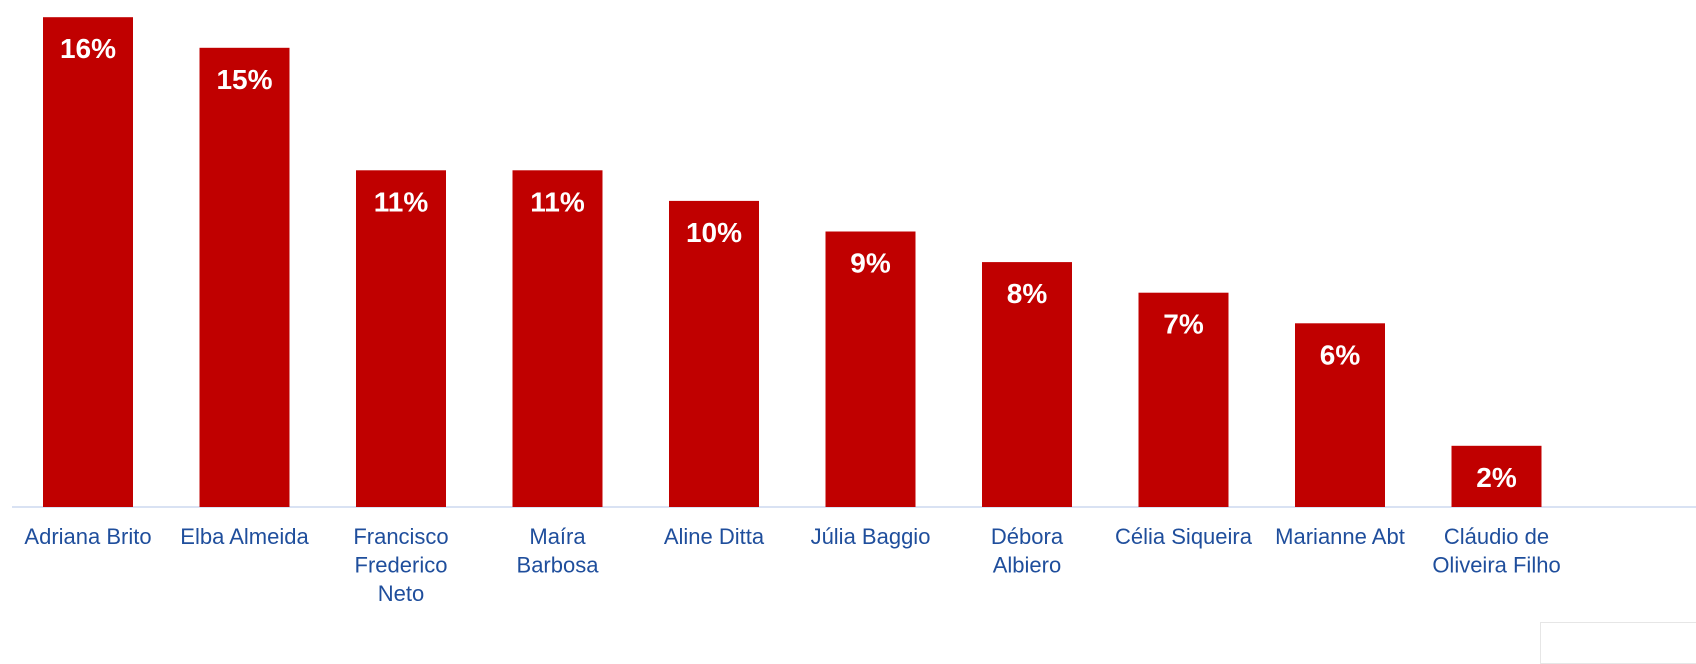 The height and width of the screenshot is (664, 1696). What do you see at coordinates (714, 353) in the screenshot?
I see `bar-aline-ditta` at bounding box center [714, 353].